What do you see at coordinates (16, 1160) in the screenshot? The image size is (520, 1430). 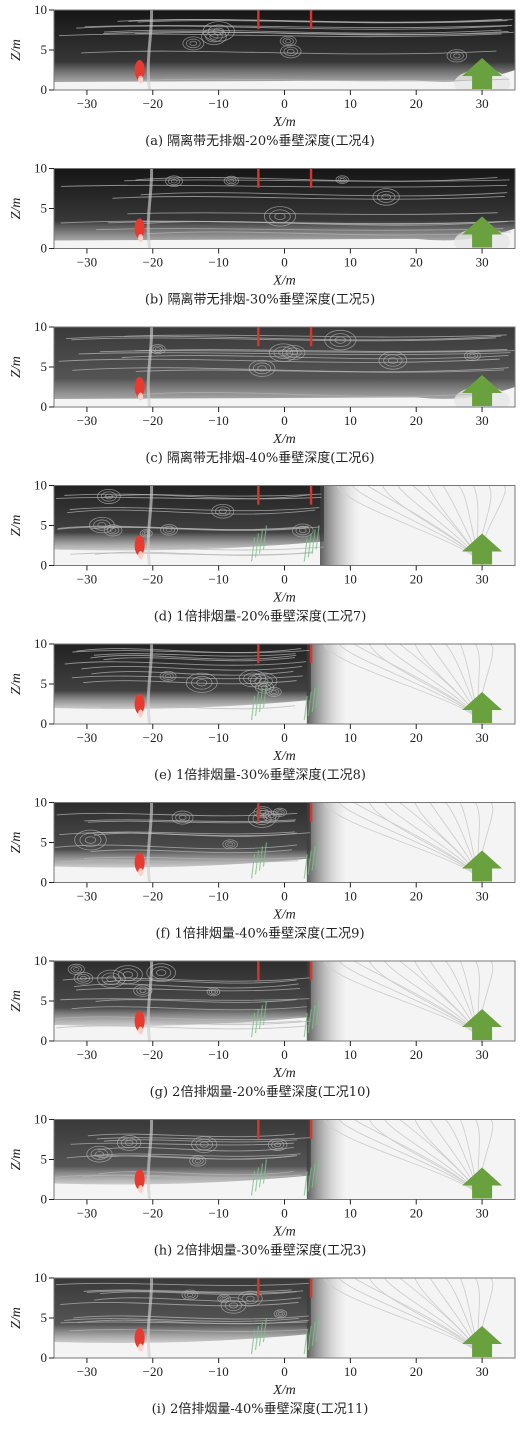 I see `y-axis-label: Z/m` at bounding box center [16, 1160].